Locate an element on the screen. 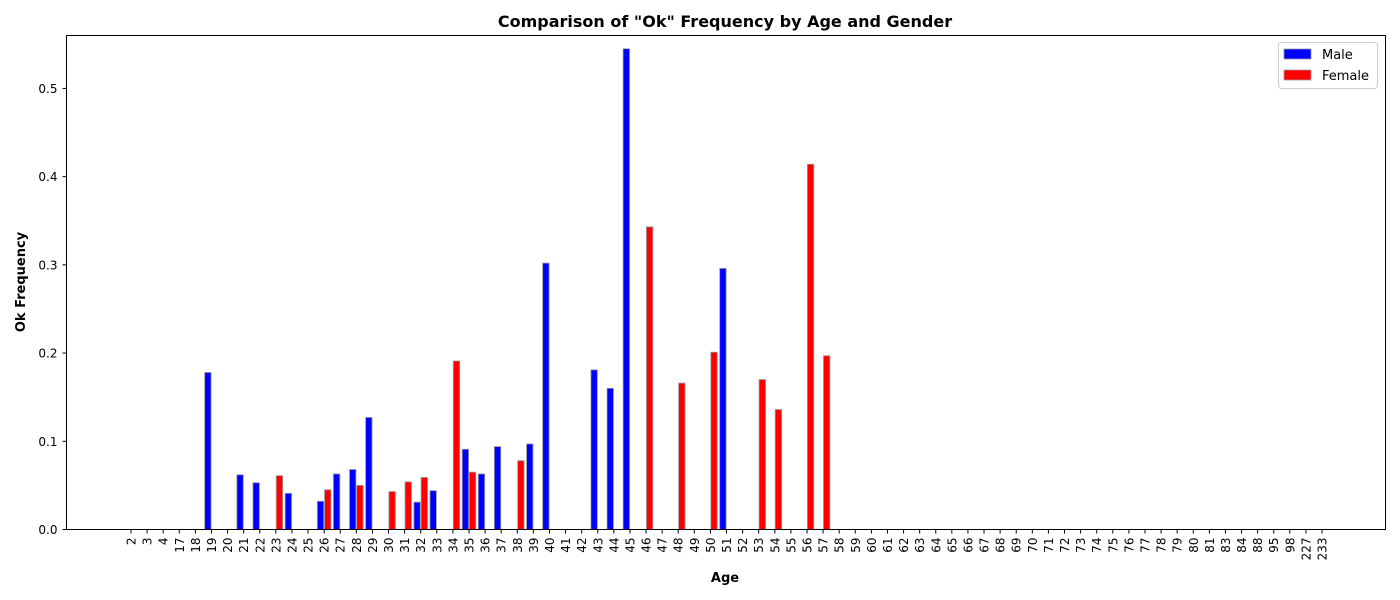  y-tick-label: 0.1 is located at coordinates (47, 442).